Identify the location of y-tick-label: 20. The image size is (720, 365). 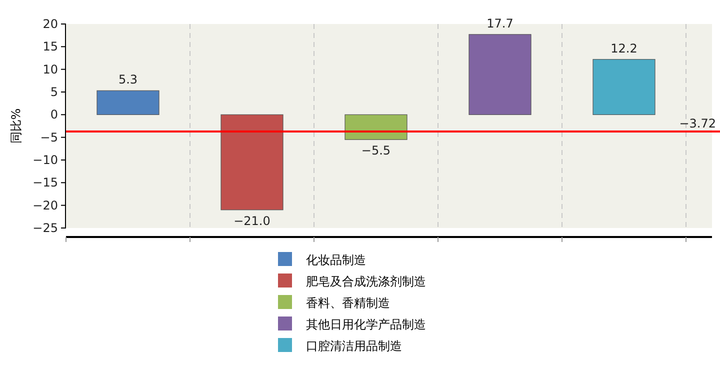
(50, 24).